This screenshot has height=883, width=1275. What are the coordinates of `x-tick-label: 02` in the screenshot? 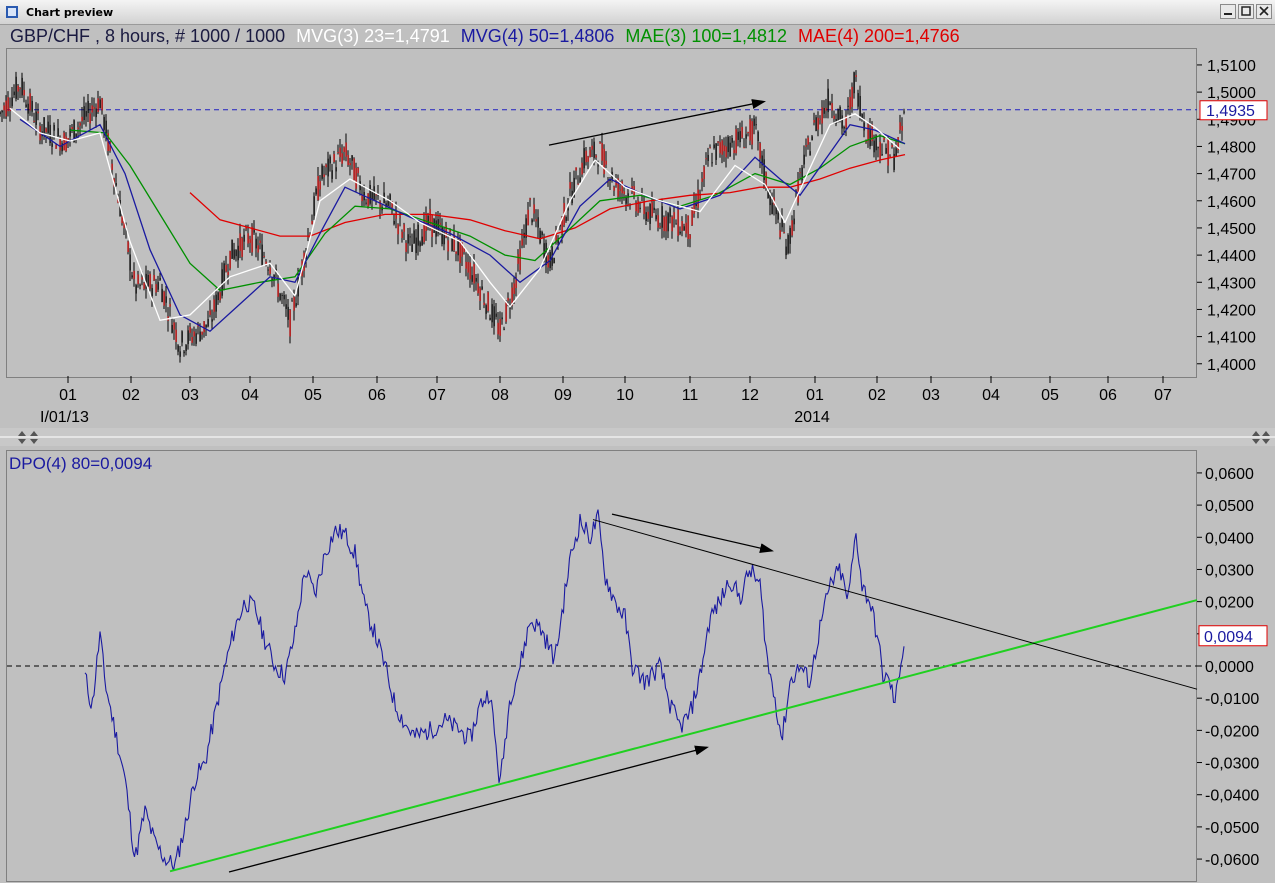 It's located at (877, 395).